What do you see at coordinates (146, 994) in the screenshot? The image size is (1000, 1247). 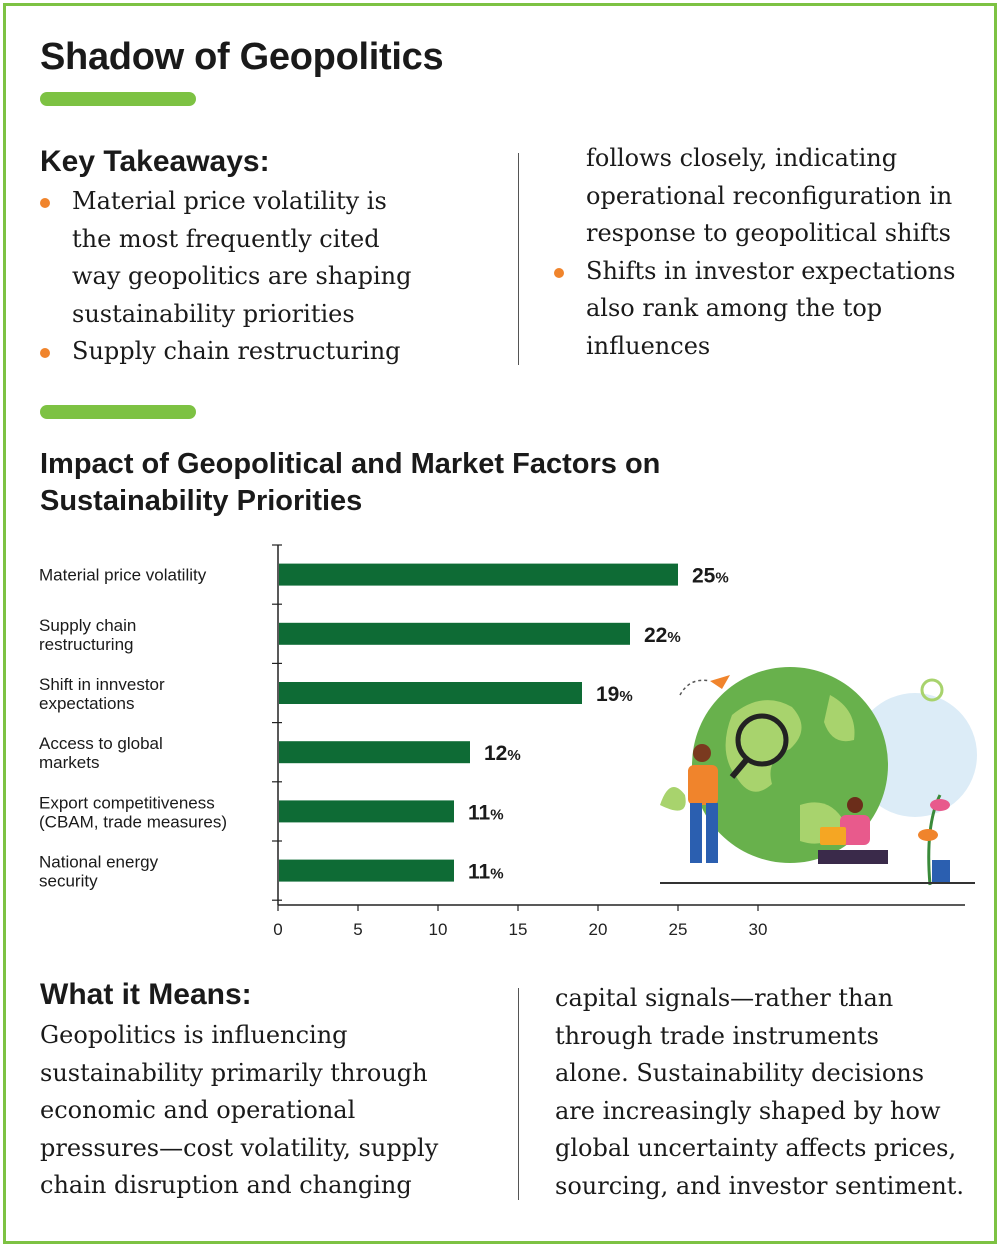 I see `meaning-heading: What it Means:` at bounding box center [146, 994].